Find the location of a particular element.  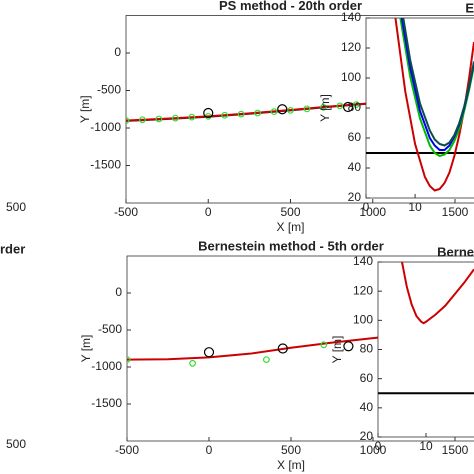

chart-title: Bernestein method - 5th order is located at coordinates (291, 245).